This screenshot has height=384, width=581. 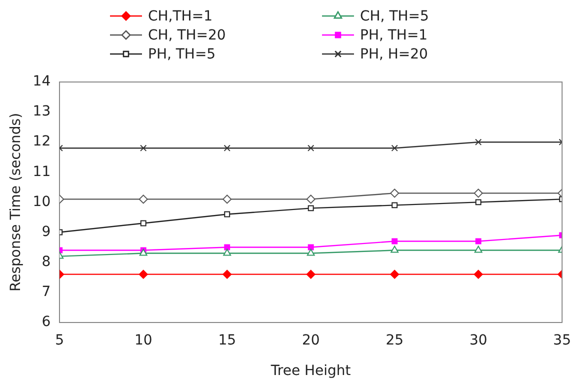 What do you see at coordinates (478, 340) in the screenshot?
I see `x-tick-label: 30` at bounding box center [478, 340].